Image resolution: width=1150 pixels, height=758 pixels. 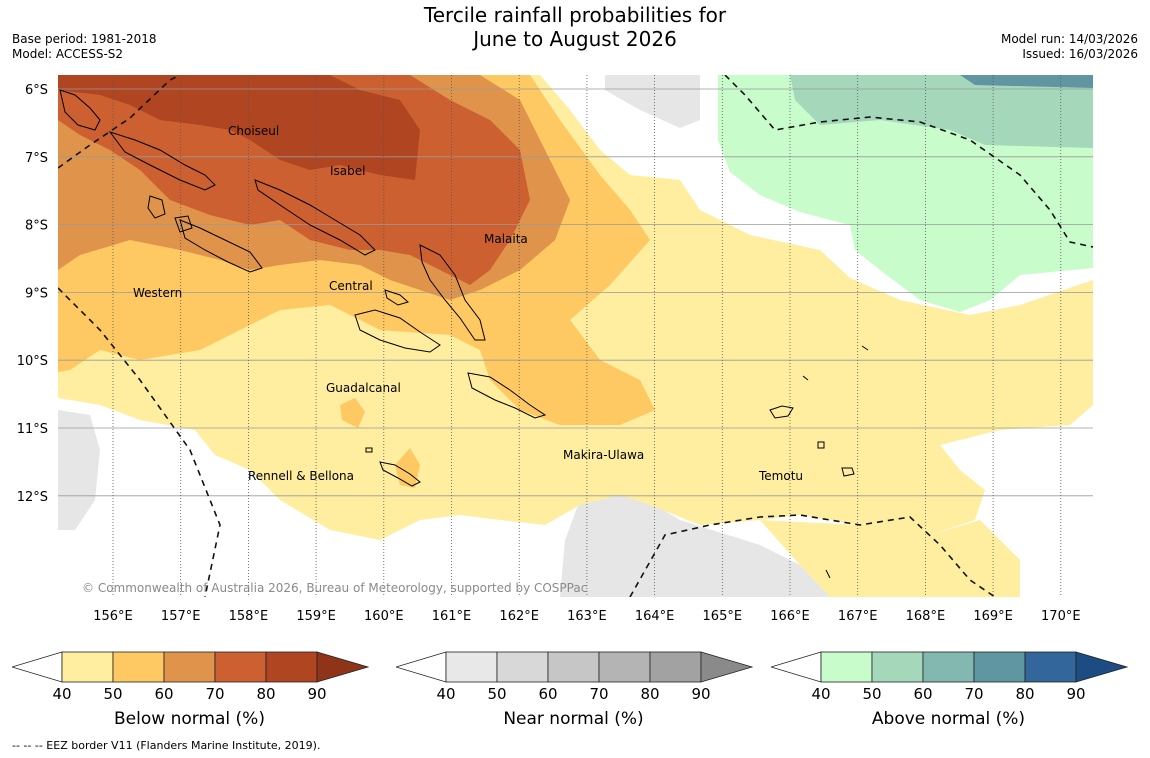 I want to click on region-label-rennell-bellona: Rennell & Bellona, so click(x=301, y=476).